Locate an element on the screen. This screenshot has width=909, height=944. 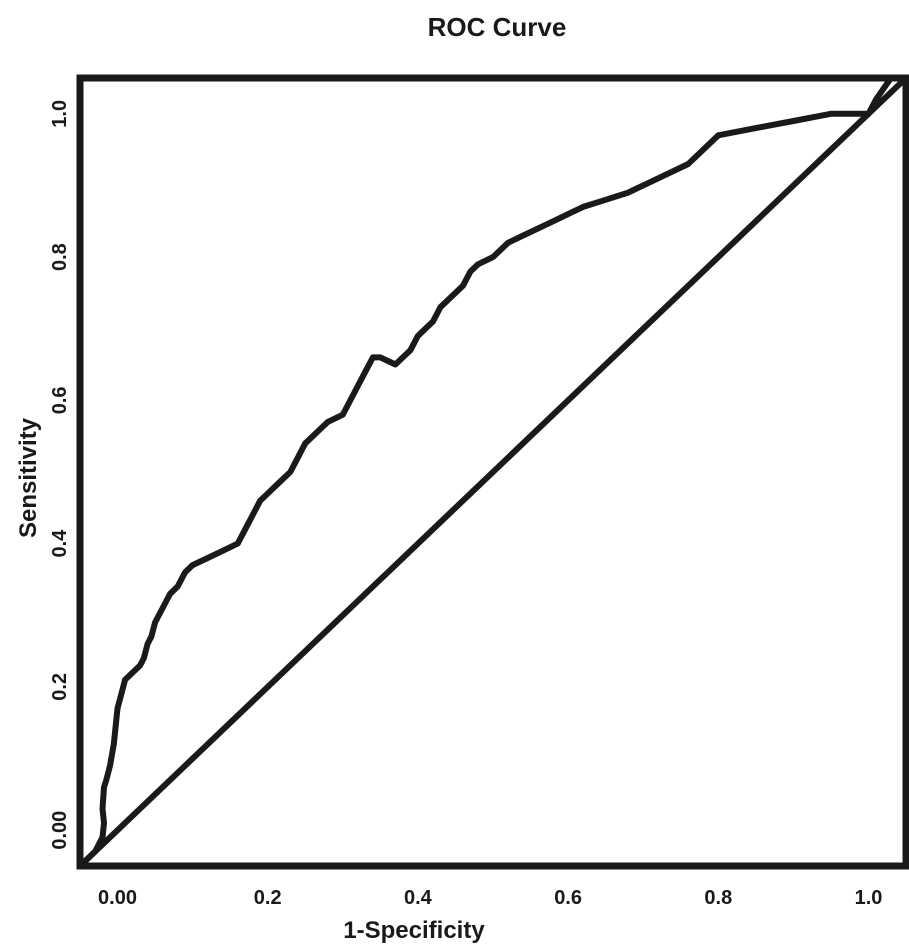
x-tick-label: 1.0 is located at coordinates (869, 898).